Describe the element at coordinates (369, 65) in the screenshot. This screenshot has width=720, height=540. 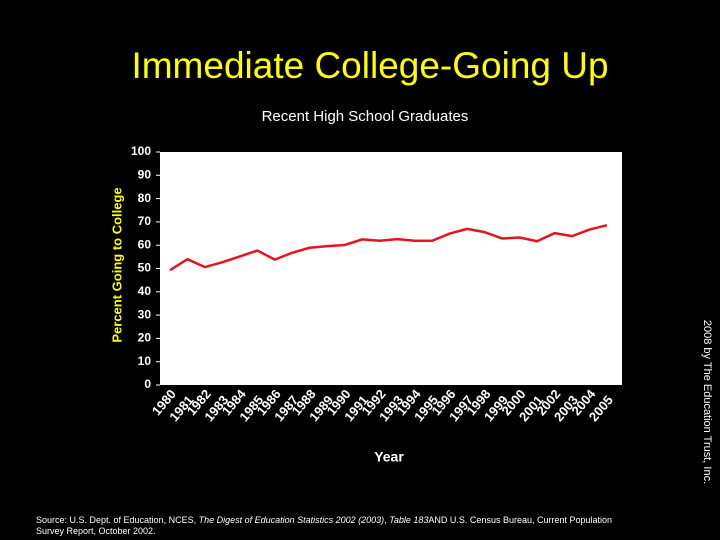
I see `chart-title: Immediate College-Going Up` at that location.